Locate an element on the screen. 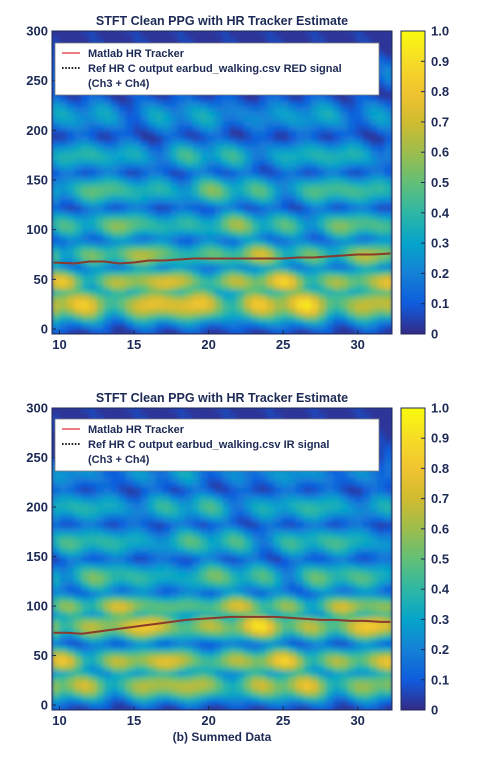  y-tick-label: 300 is located at coordinates (37, 31).